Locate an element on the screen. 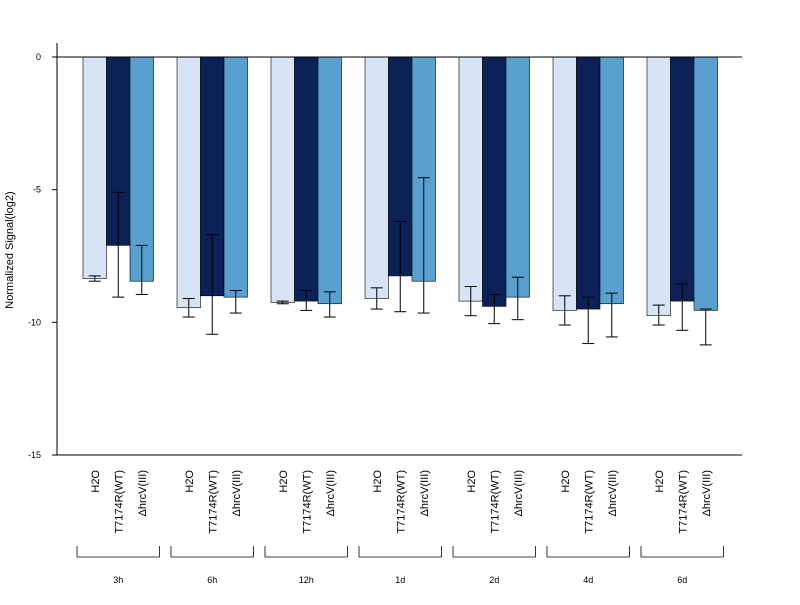 The height and width of the screenshot is (605, 800). group-label: 6h is located at coordinates (212, 580).